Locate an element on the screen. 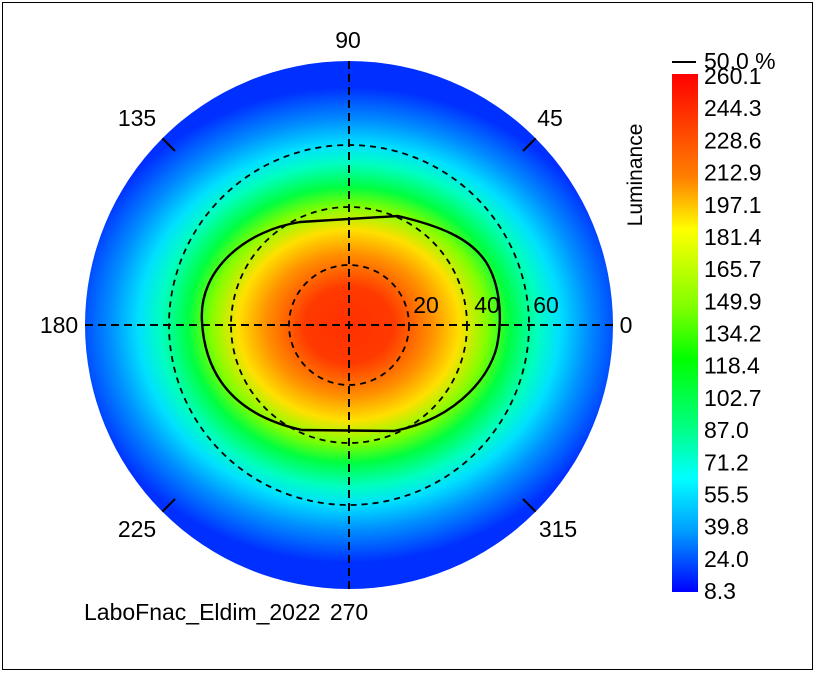  colorbar-tick-label: 212.9 is located at coordinates (733, 173).